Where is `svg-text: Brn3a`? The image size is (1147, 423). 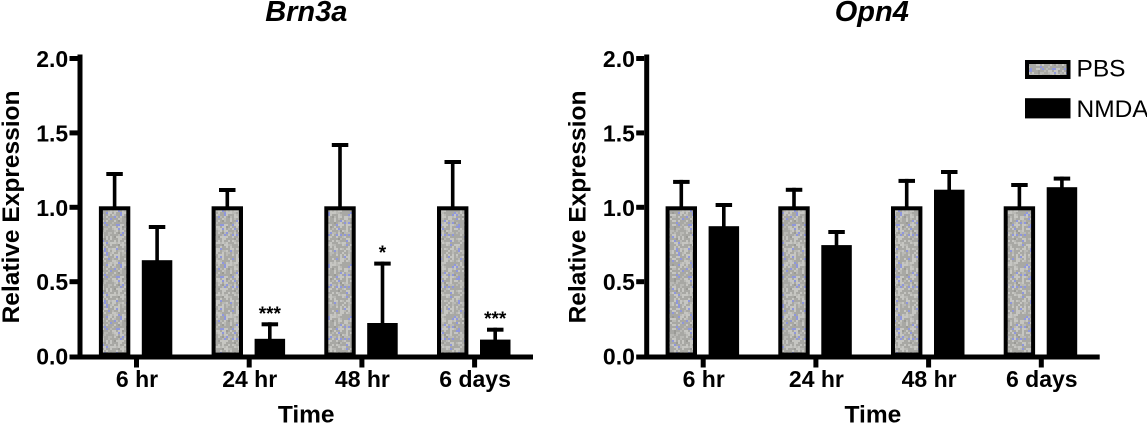
svg-text: Brn3a is located at coordinates (306, 14).